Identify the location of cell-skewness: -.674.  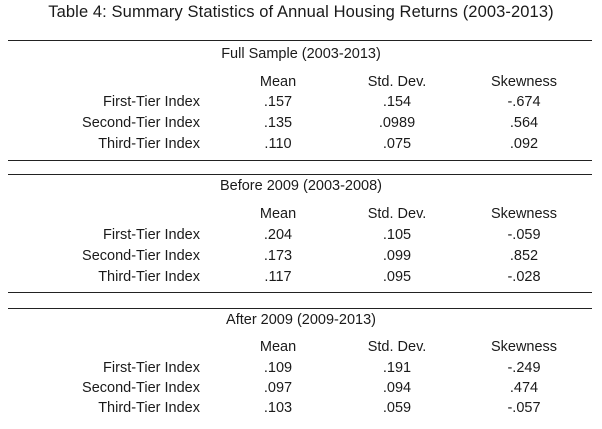
(524, 102).